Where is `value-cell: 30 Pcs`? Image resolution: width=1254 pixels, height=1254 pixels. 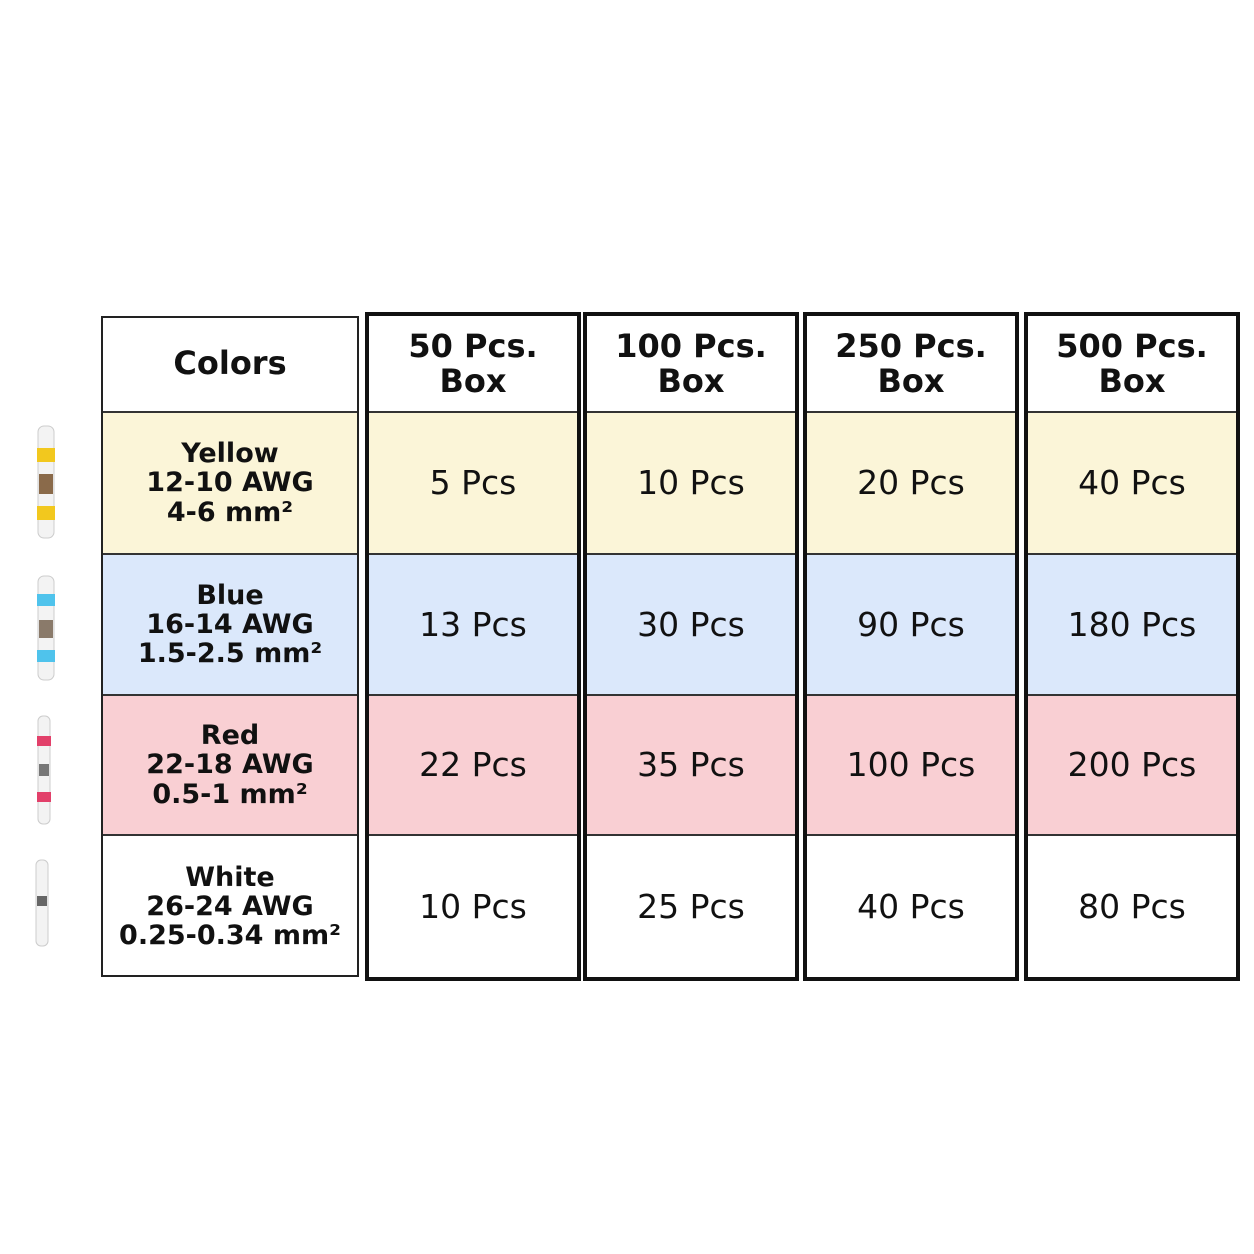 value-cell: 30 Pcs is located at coordinates (691, 623).